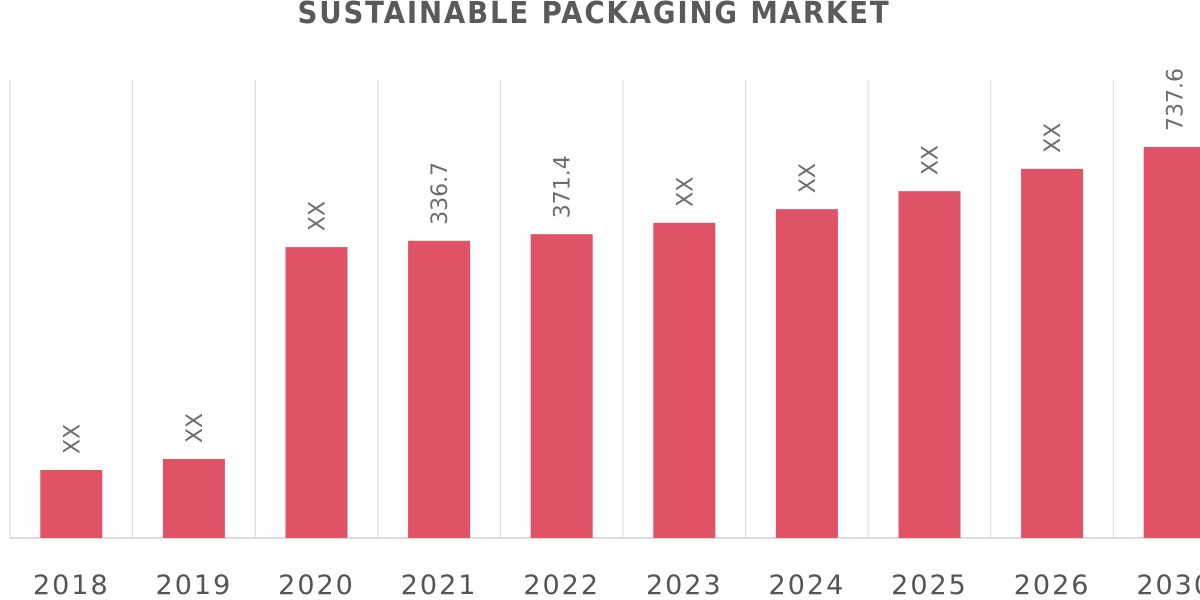 The image size is (1200, 600). I want to click on x-tick-label-2023: 2023, so click(684, 585).